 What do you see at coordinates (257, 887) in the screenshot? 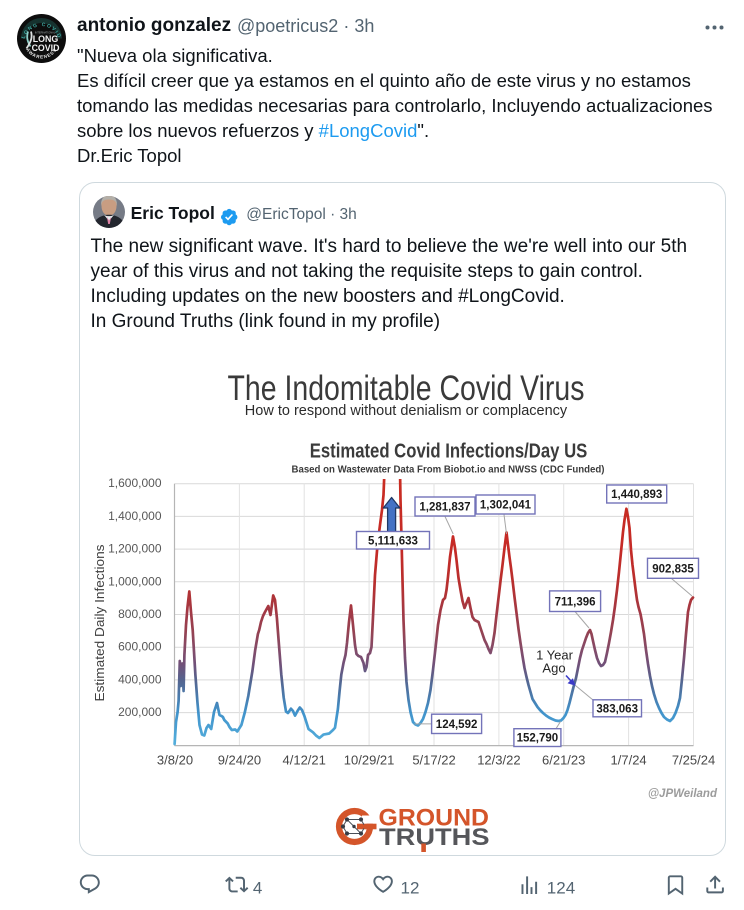
I see `svg-text: 4` at bounding box center [257, 887].